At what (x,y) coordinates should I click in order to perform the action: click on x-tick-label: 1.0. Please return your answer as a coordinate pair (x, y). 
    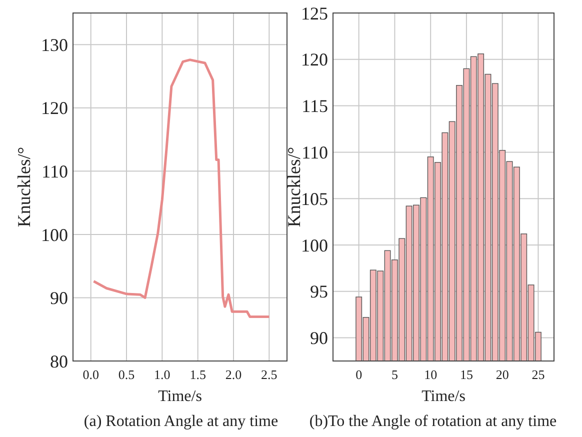
    Looking at the image, I should click on (162, 374).